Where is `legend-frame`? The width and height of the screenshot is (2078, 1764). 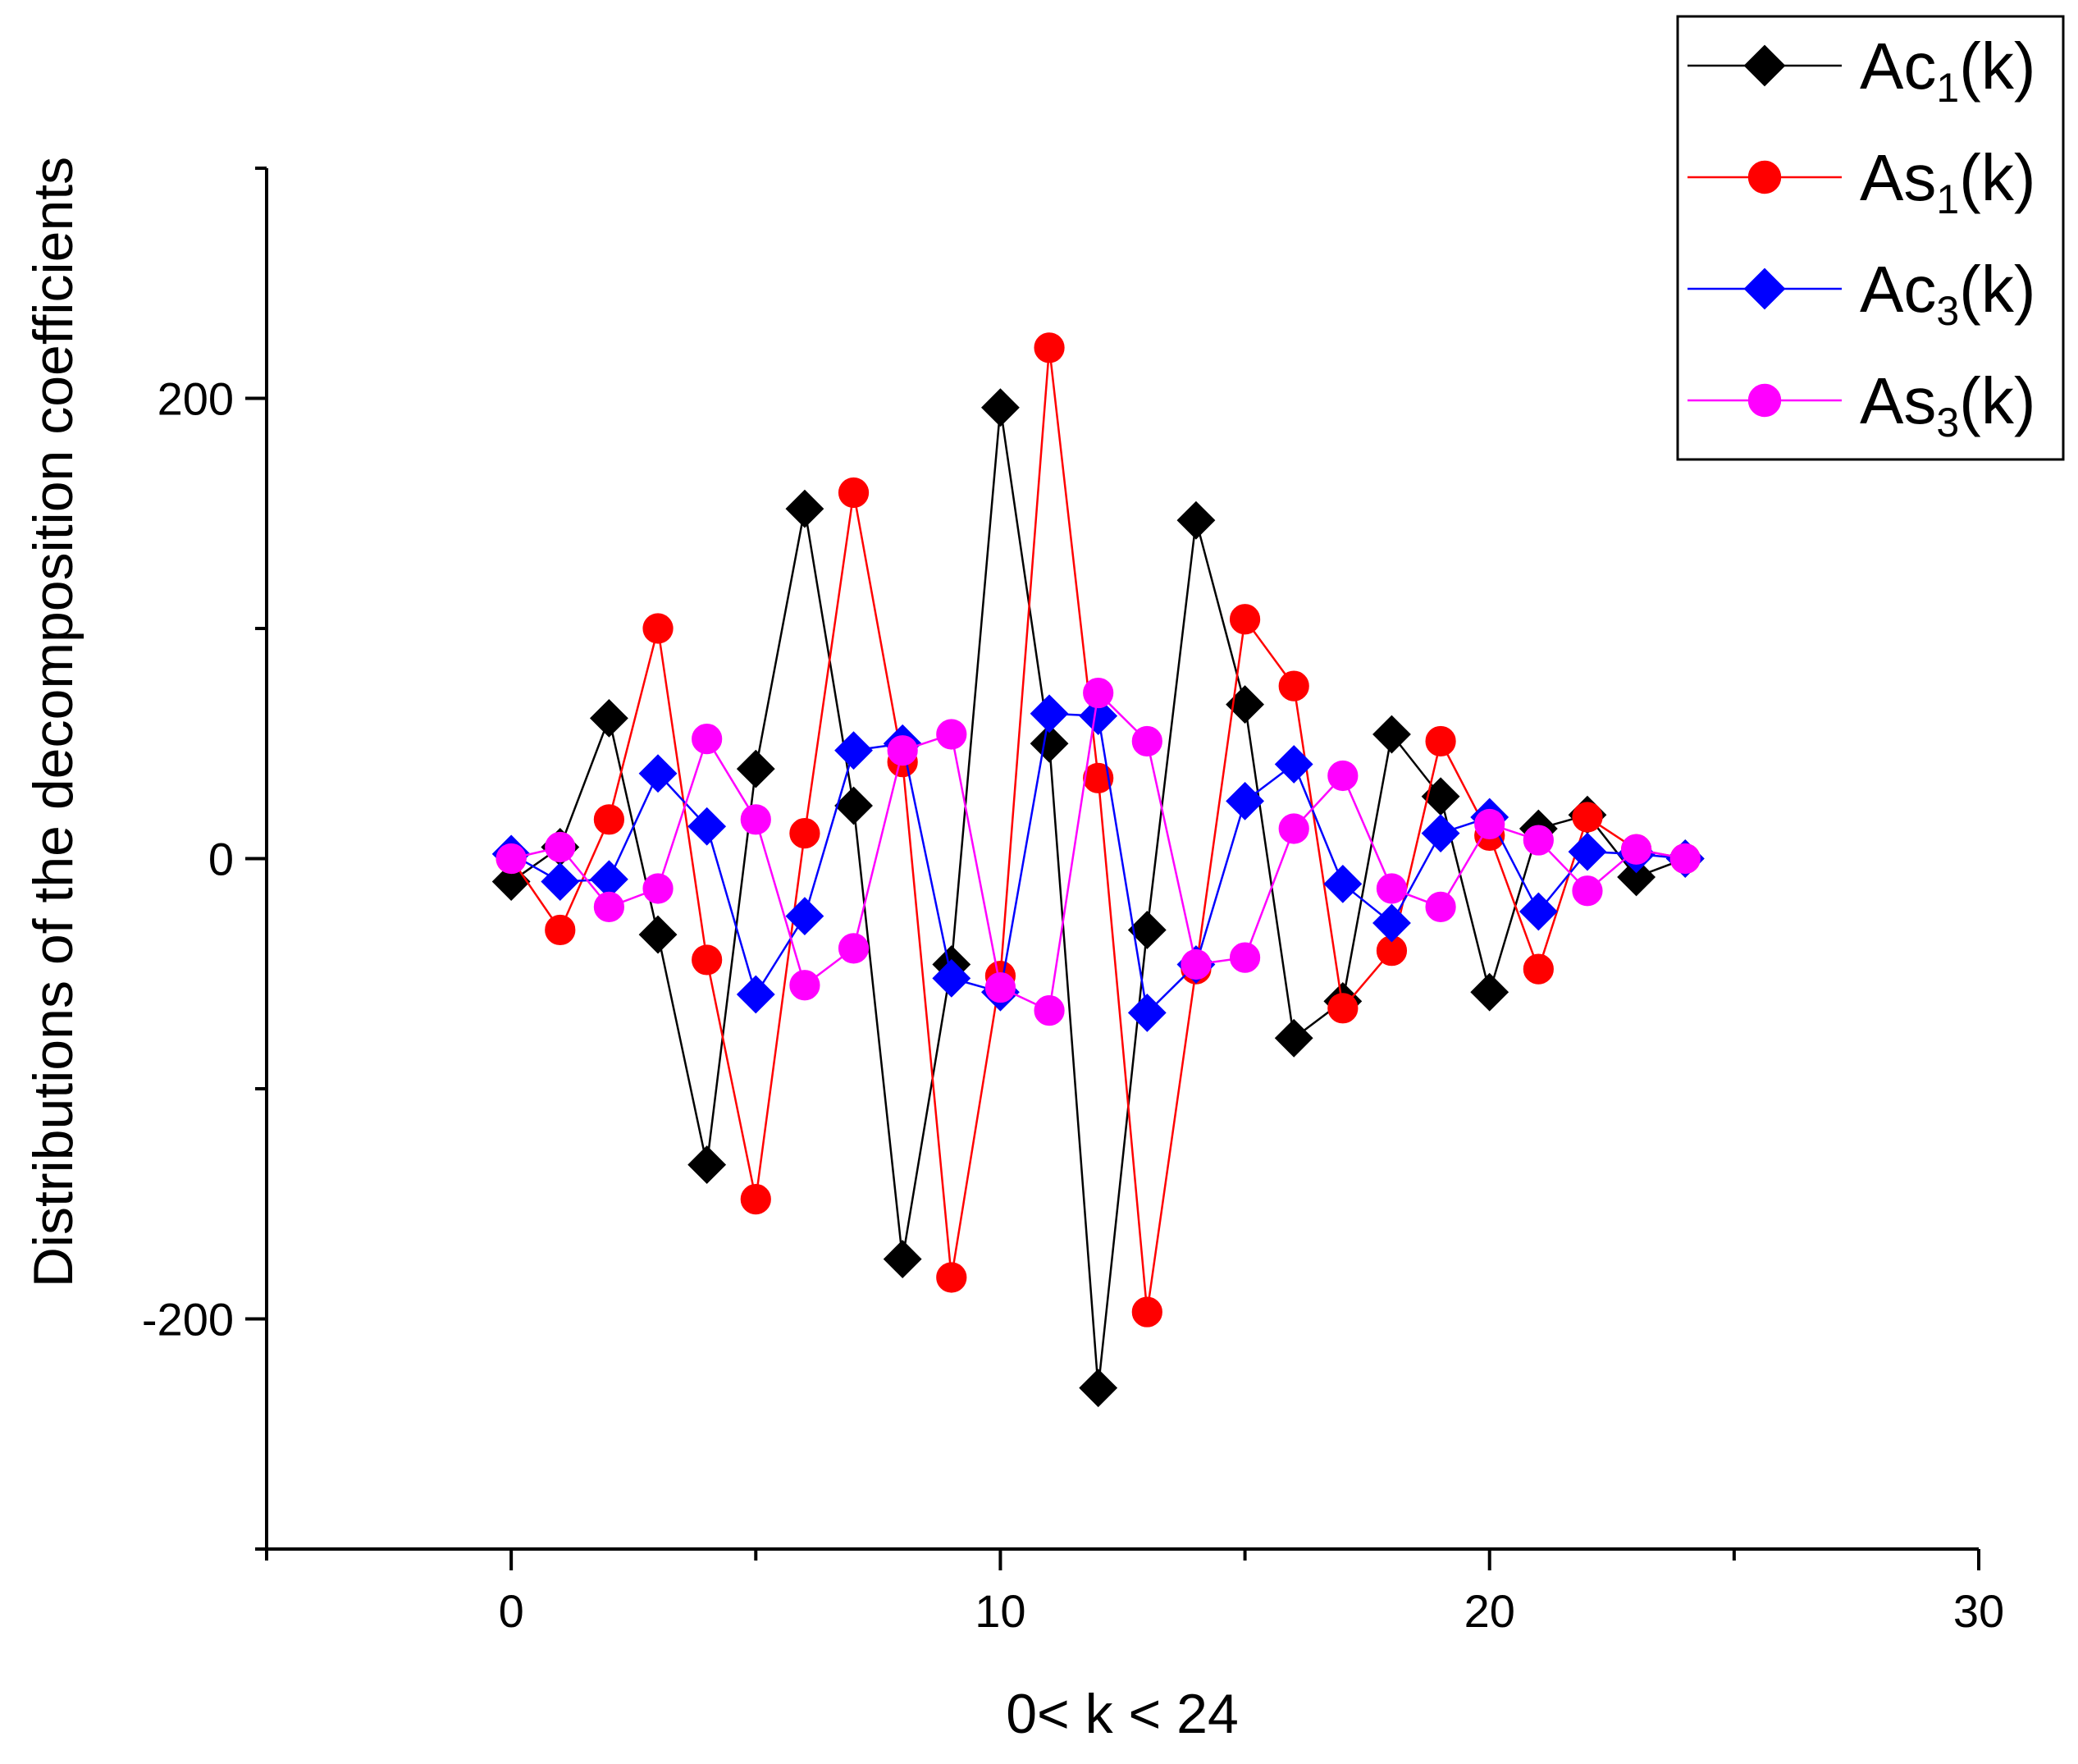 legend-frame is located at coordinates (1870, 238).